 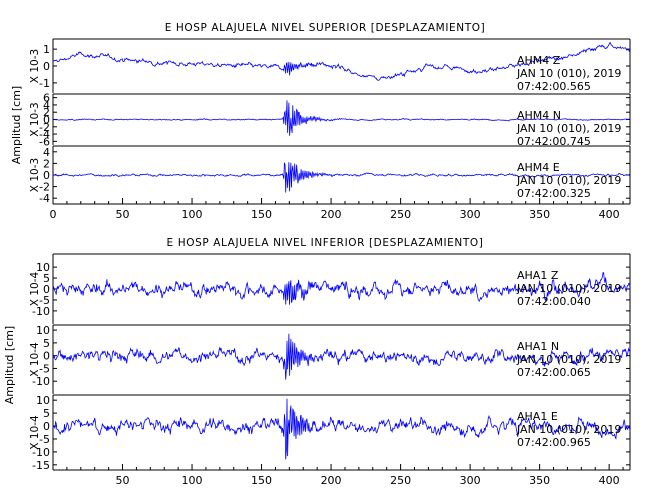 I want to click on y-tick-label: -6, so click(x=44, y=141).